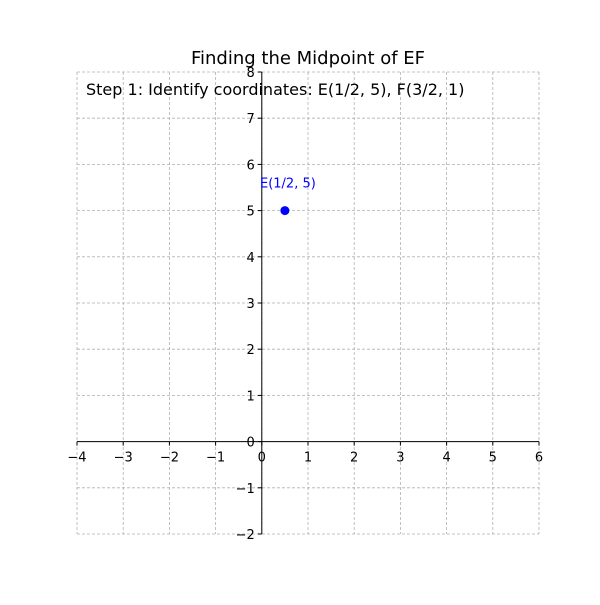 The width and height of the screenshot is (600, 605). Describe the element at coordinates (251, 396) in the screenshot. I see `y-tick-label: 1` at that location.